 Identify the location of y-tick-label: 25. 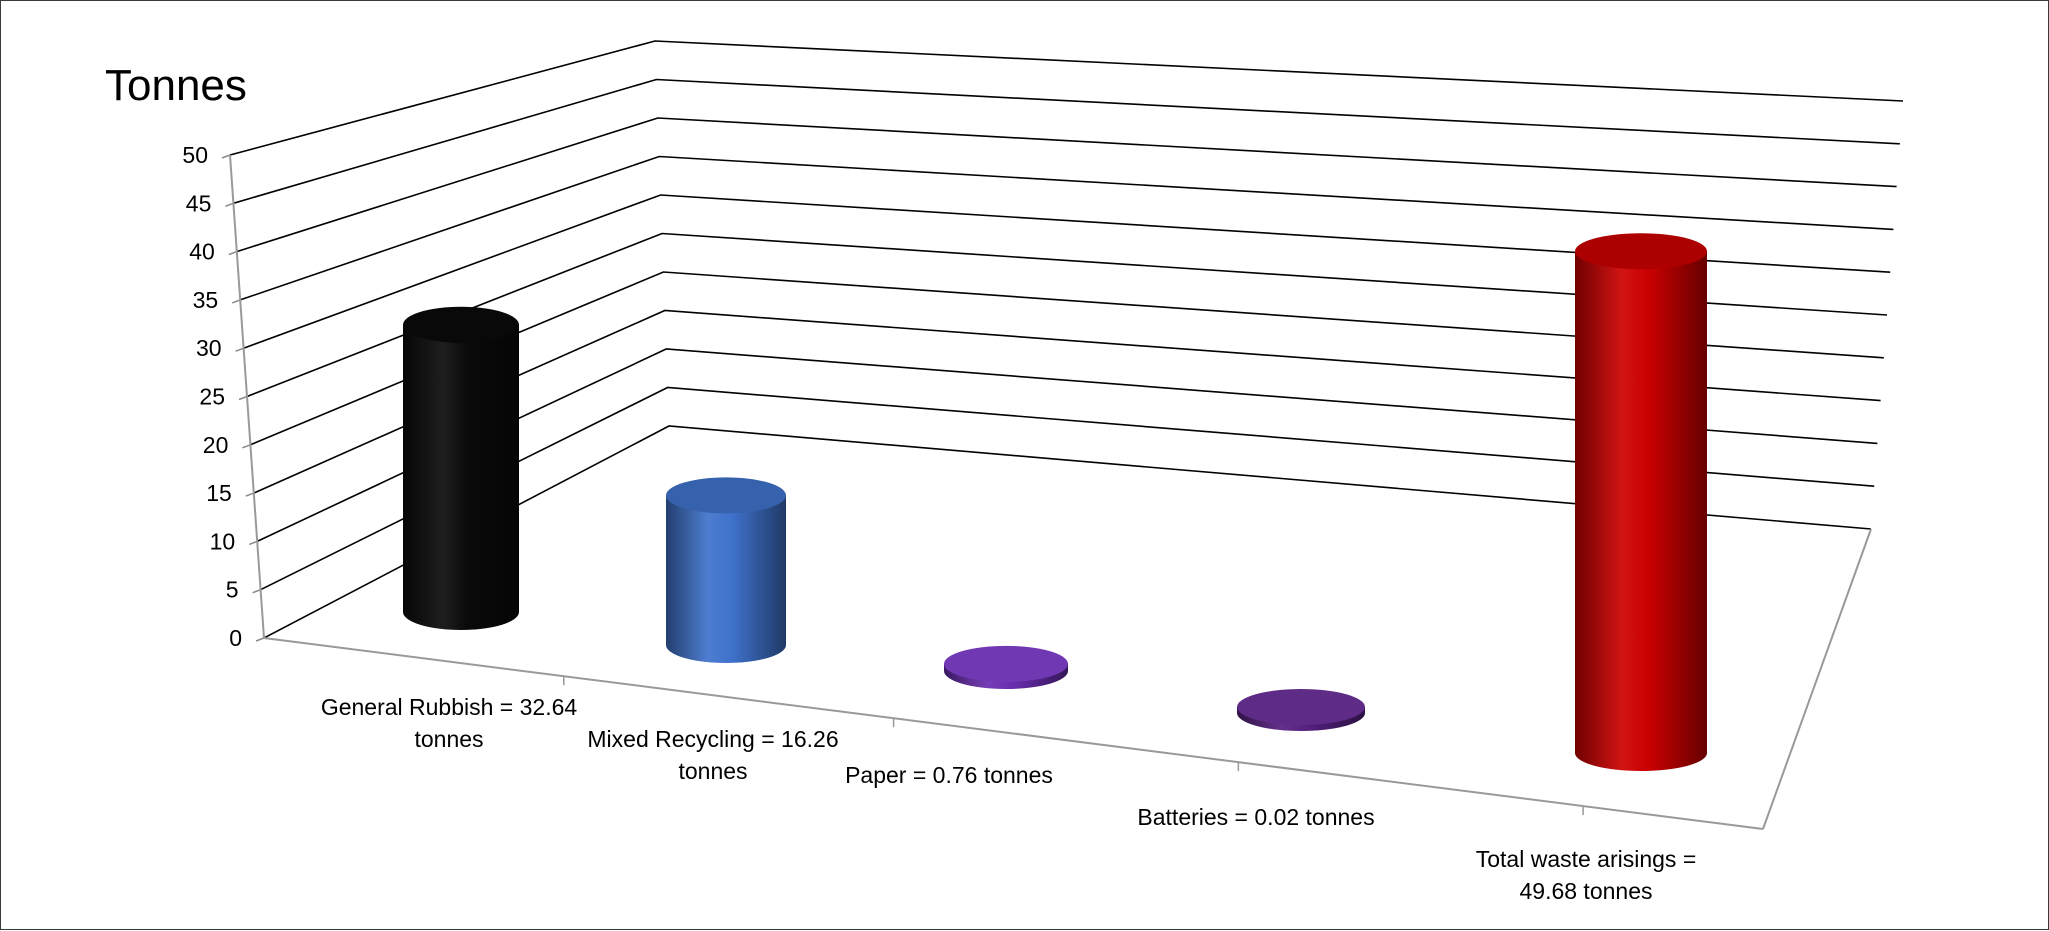
(212, 397).